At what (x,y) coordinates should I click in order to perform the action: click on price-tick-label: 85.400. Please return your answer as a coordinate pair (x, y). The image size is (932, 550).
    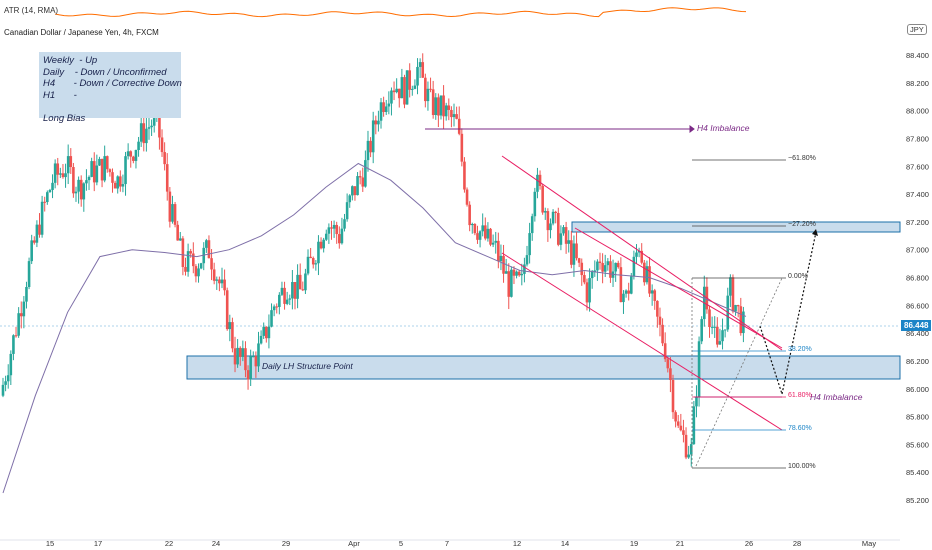
    Looking at the image, I should click on (917, 472).